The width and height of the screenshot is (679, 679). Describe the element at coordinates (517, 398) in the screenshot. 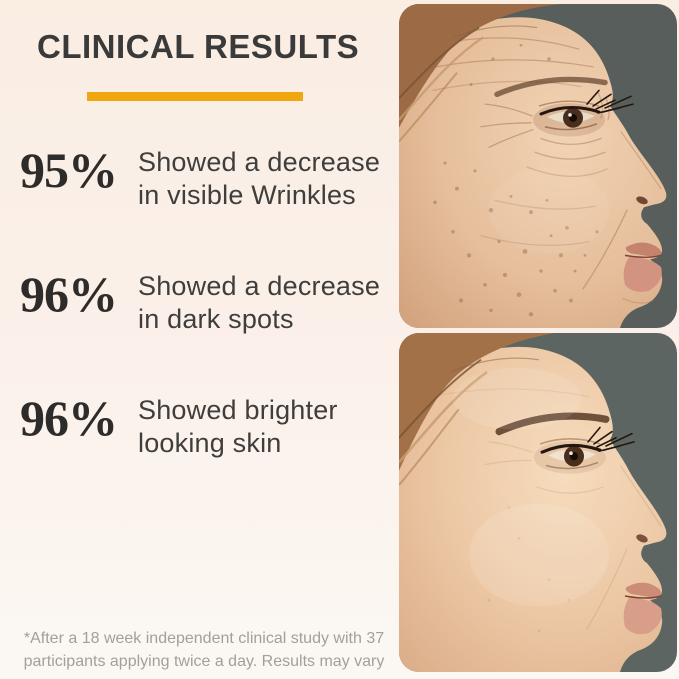

I see `forehead-highlight` at that location.